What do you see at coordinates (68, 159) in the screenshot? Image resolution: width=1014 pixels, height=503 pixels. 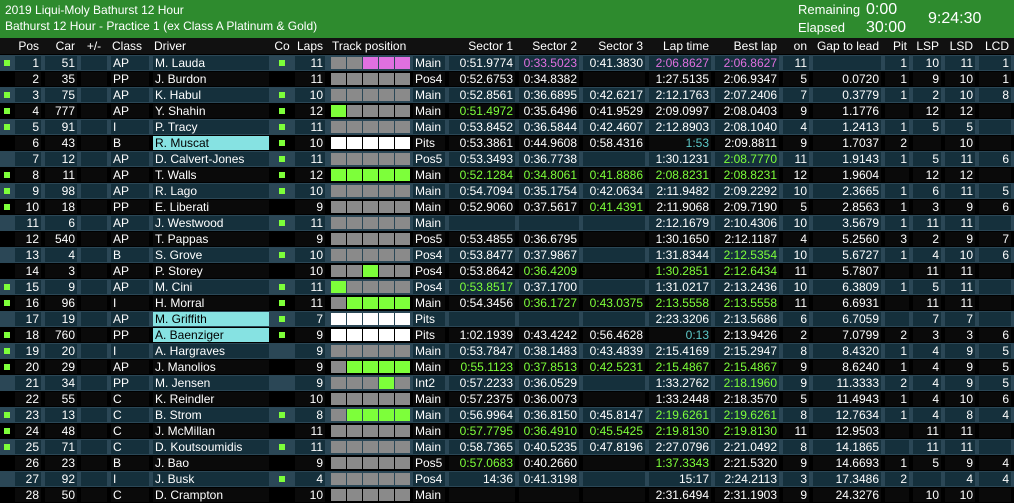 I see `car-cell: 12` at bounding box center [68, 159].